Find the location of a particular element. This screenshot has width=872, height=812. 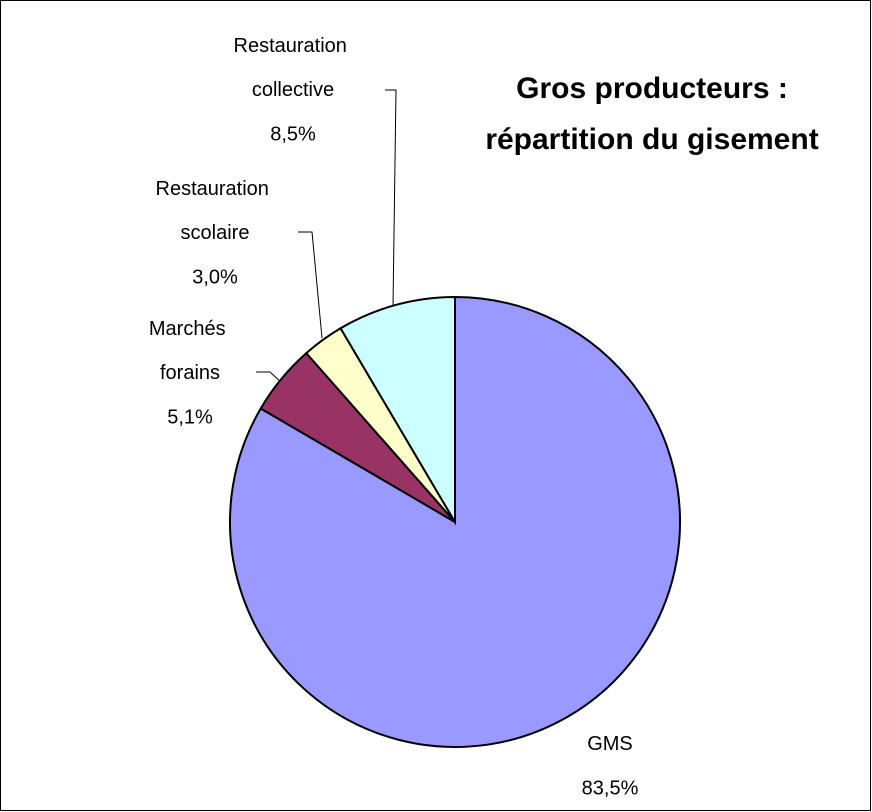

slice-value-label: 8,5% is located at coordinates (293, 134).